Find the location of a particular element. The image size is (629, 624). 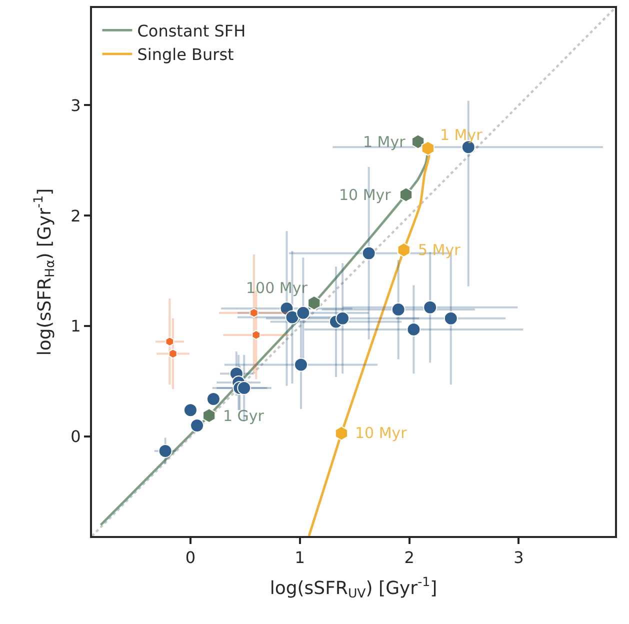

x-tick-label: 0 is located at coordinates (190, 558).